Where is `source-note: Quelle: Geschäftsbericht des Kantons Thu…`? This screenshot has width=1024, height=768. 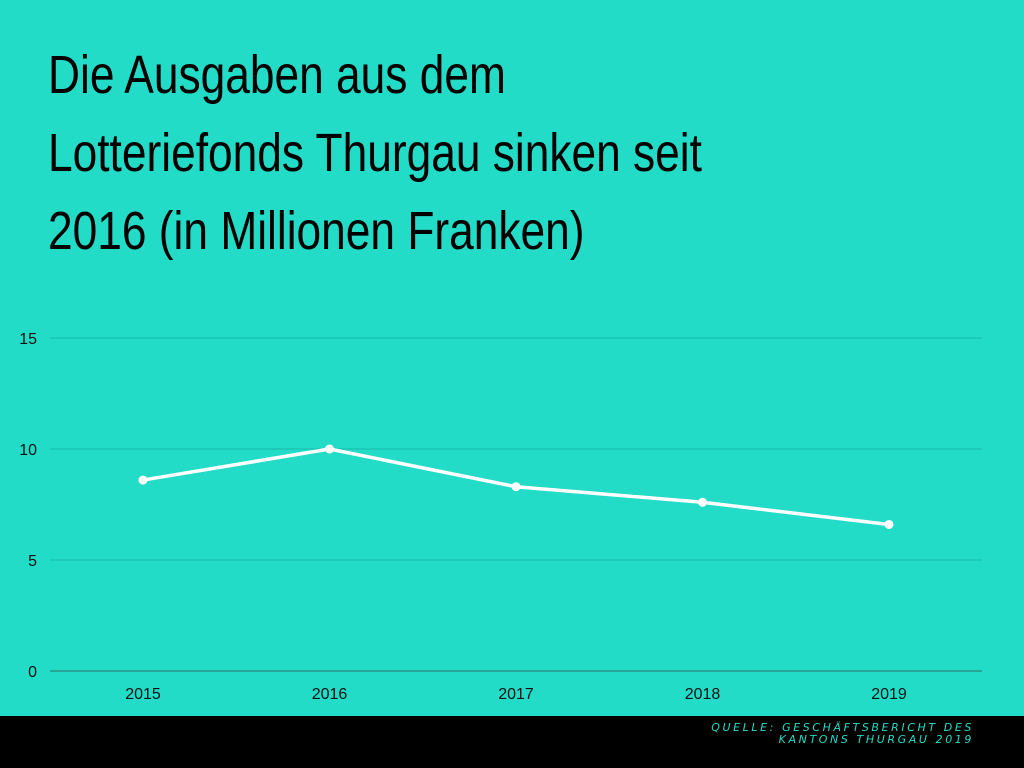
source-note: Quelle: Geschäftsbericht des Kantons Thu… is located at coordinates (842, 733).